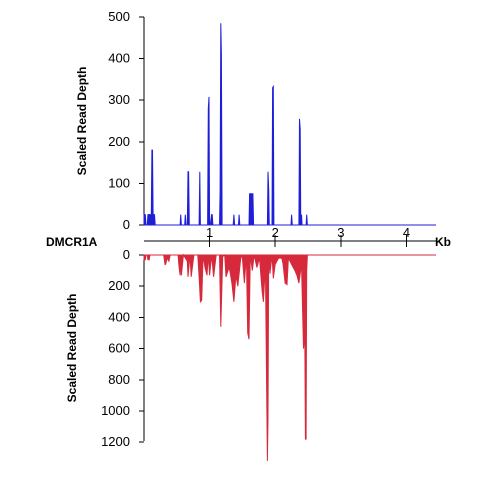 This screenshot has height=480, width=480. Describe the element at coordinates (119, 316) in the screenshot. I see `bottom-y-tick-label: 400` at that location.